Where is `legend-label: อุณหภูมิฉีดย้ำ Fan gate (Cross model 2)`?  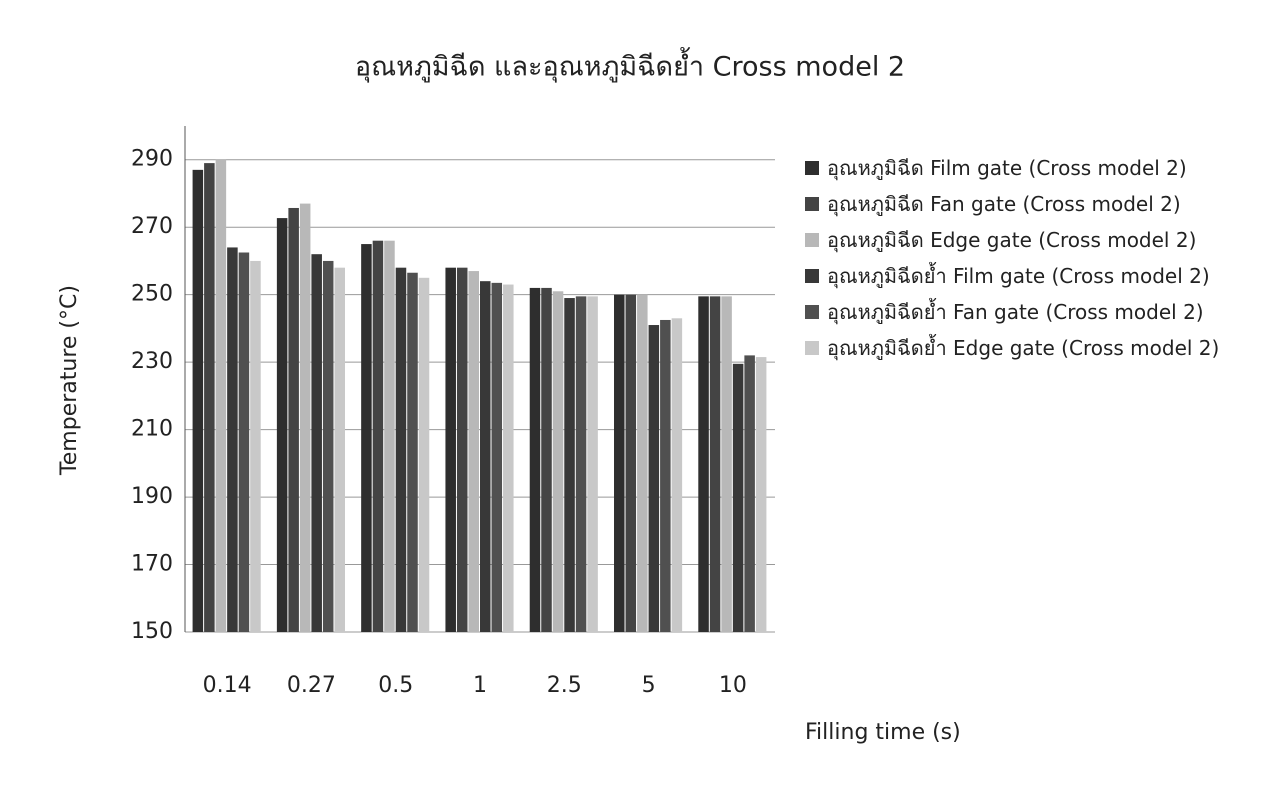 legend-label: อุณหภูมิฉีดย้ำ Fan gate (Cross model 2) is located at coordinates (1015, 312).